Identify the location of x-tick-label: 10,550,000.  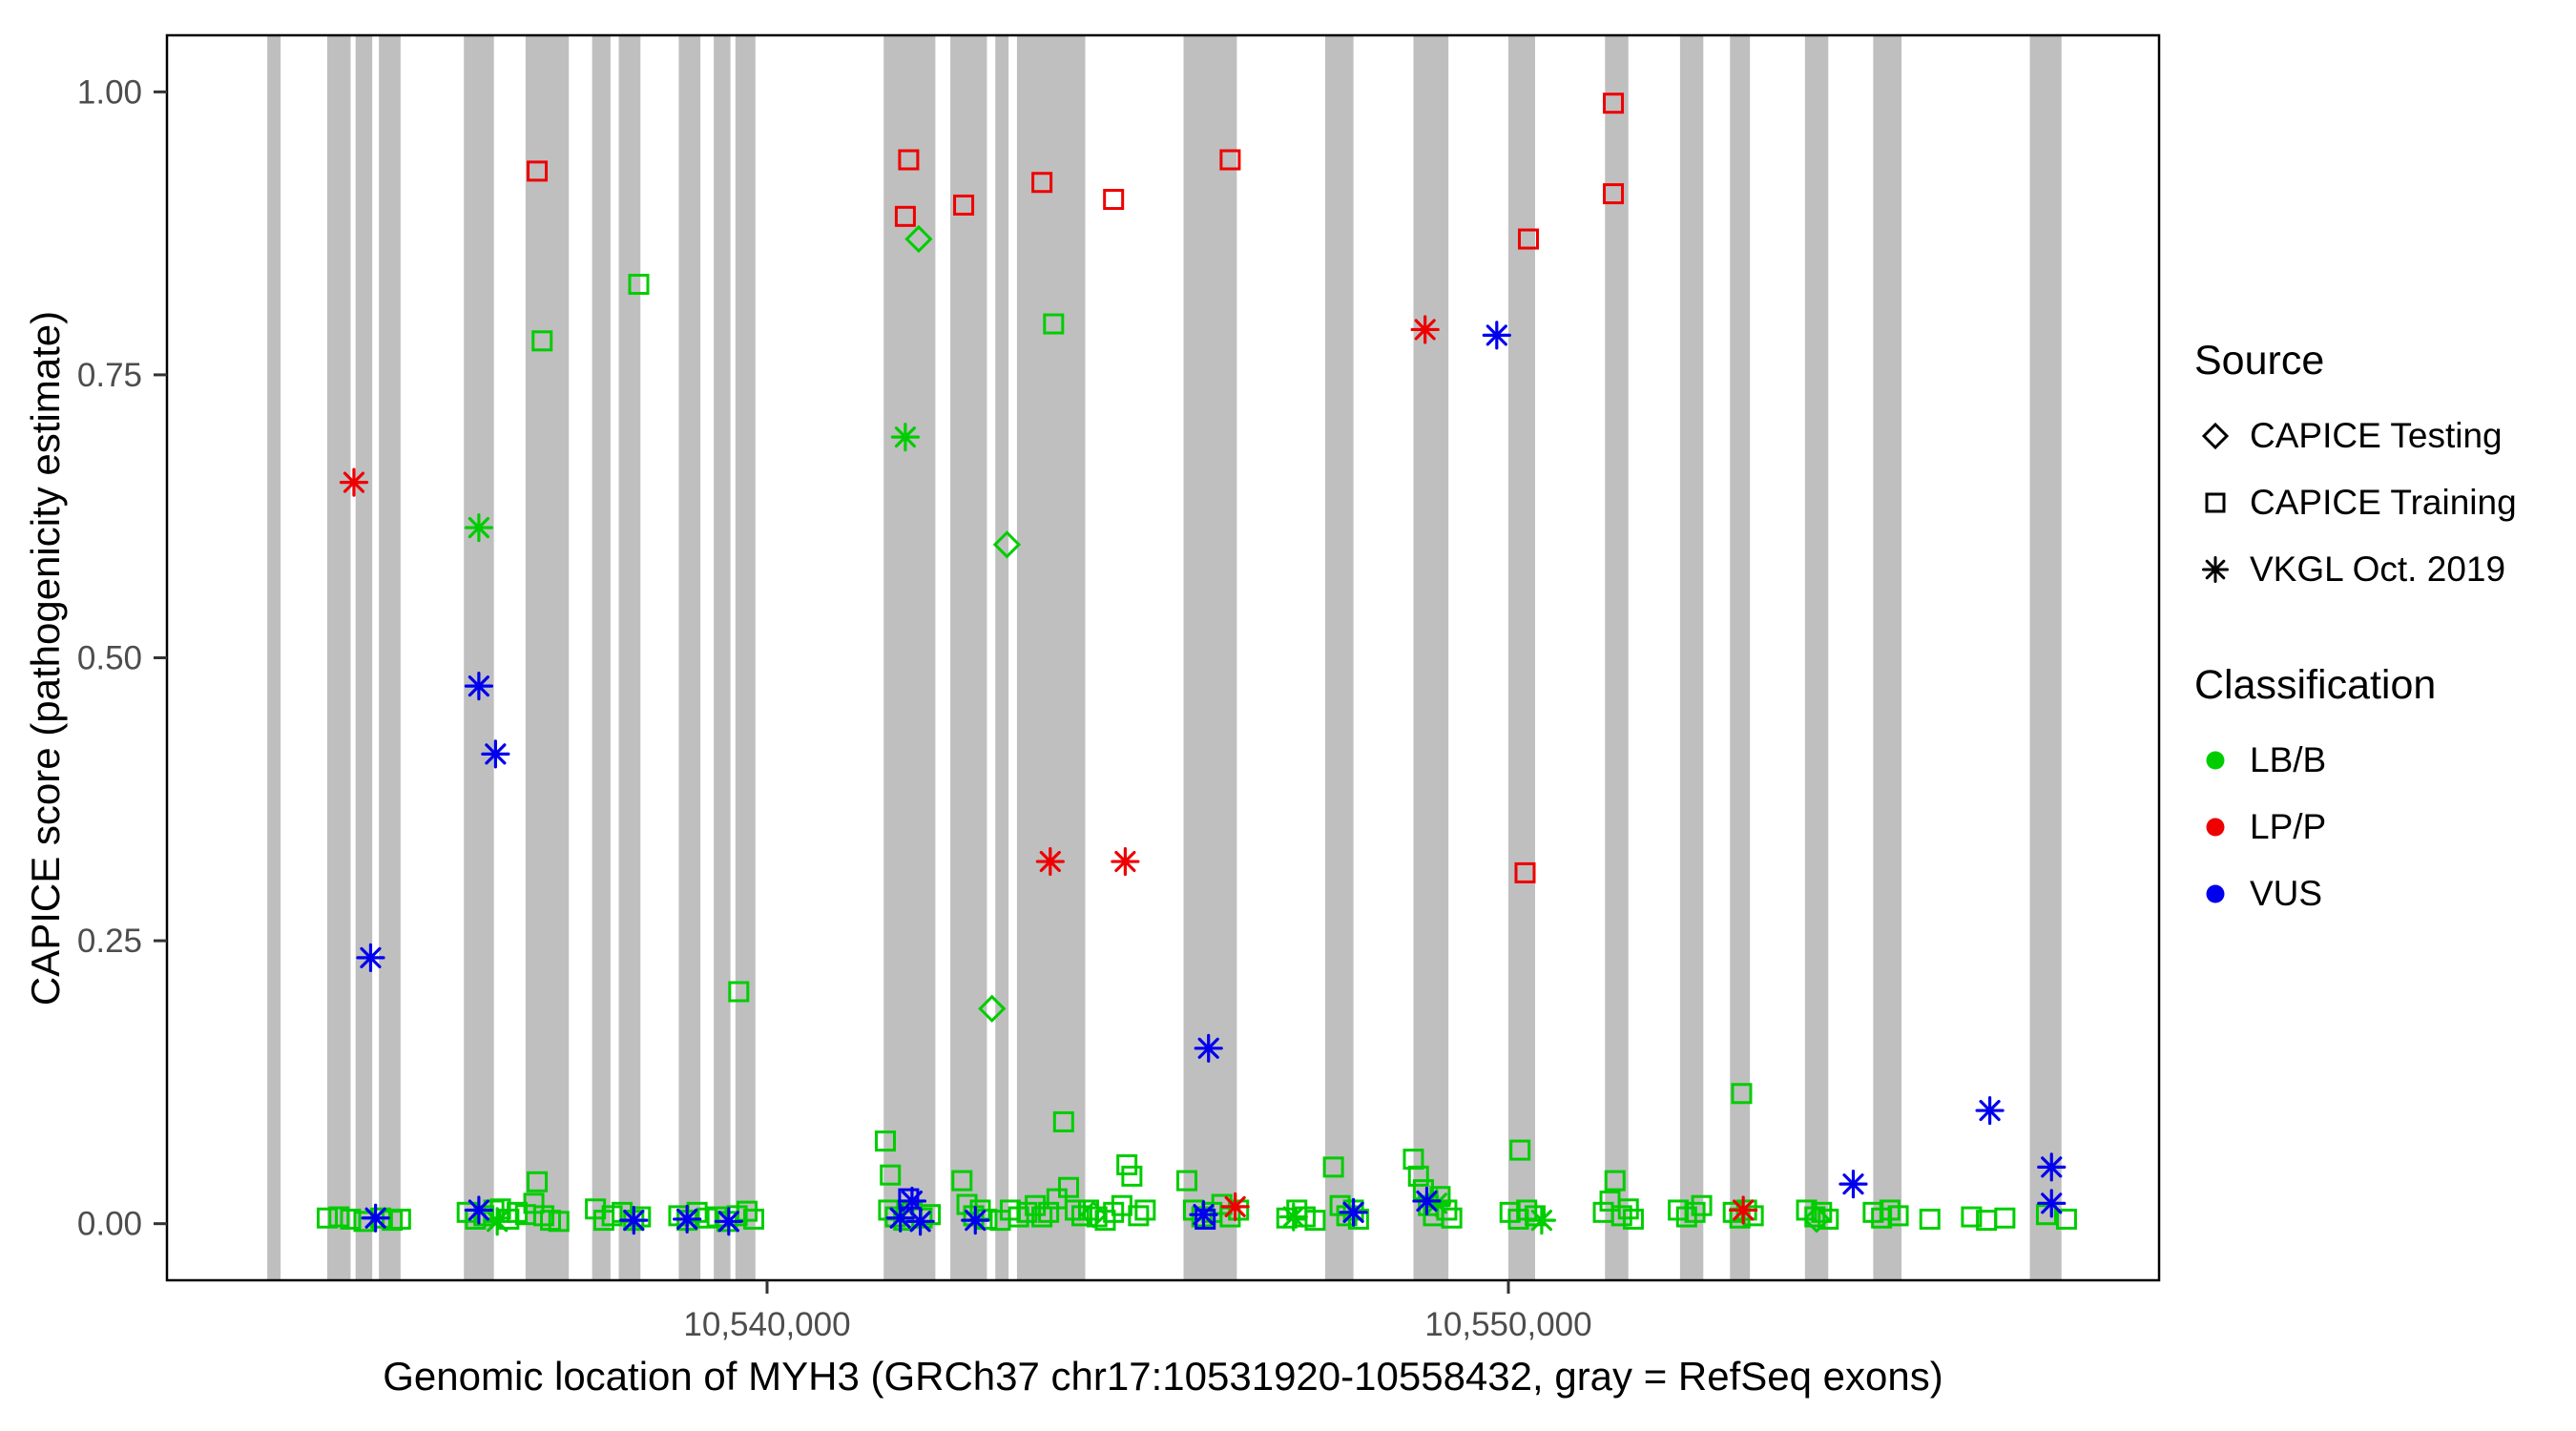
(1507, 1324).